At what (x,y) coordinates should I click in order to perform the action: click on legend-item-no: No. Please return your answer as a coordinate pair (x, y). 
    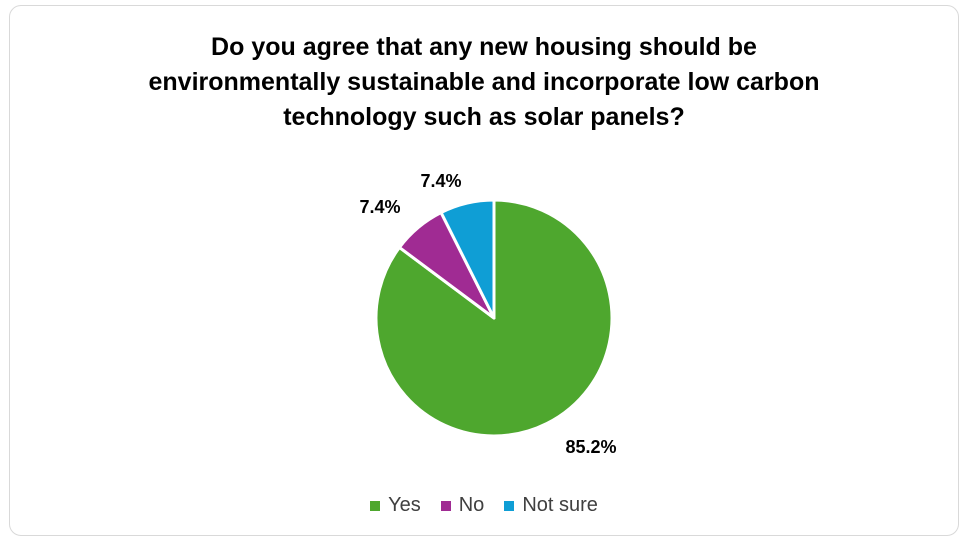
    Looking at the image, I should click on (462, 505).